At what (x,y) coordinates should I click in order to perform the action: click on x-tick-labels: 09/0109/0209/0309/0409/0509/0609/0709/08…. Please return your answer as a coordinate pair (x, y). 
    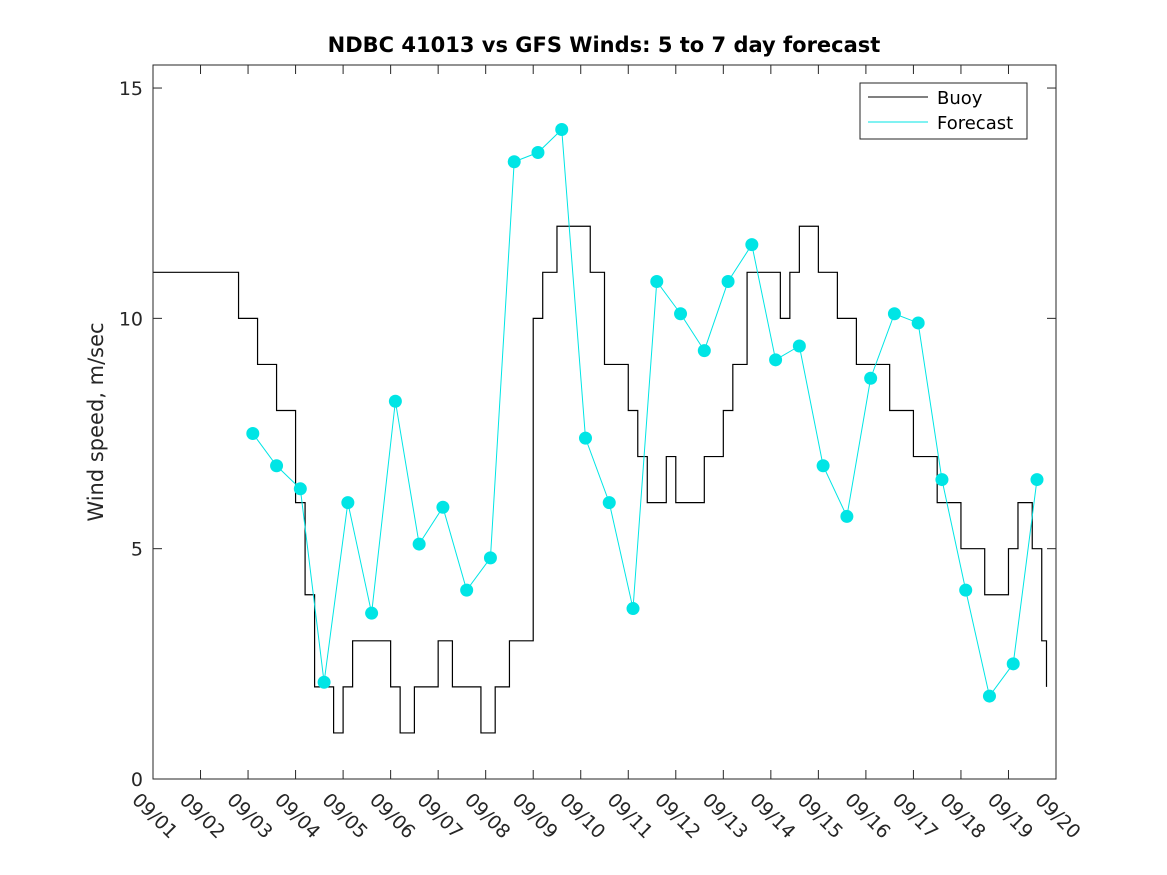
    Looking at the image, I should click on (605, 816).